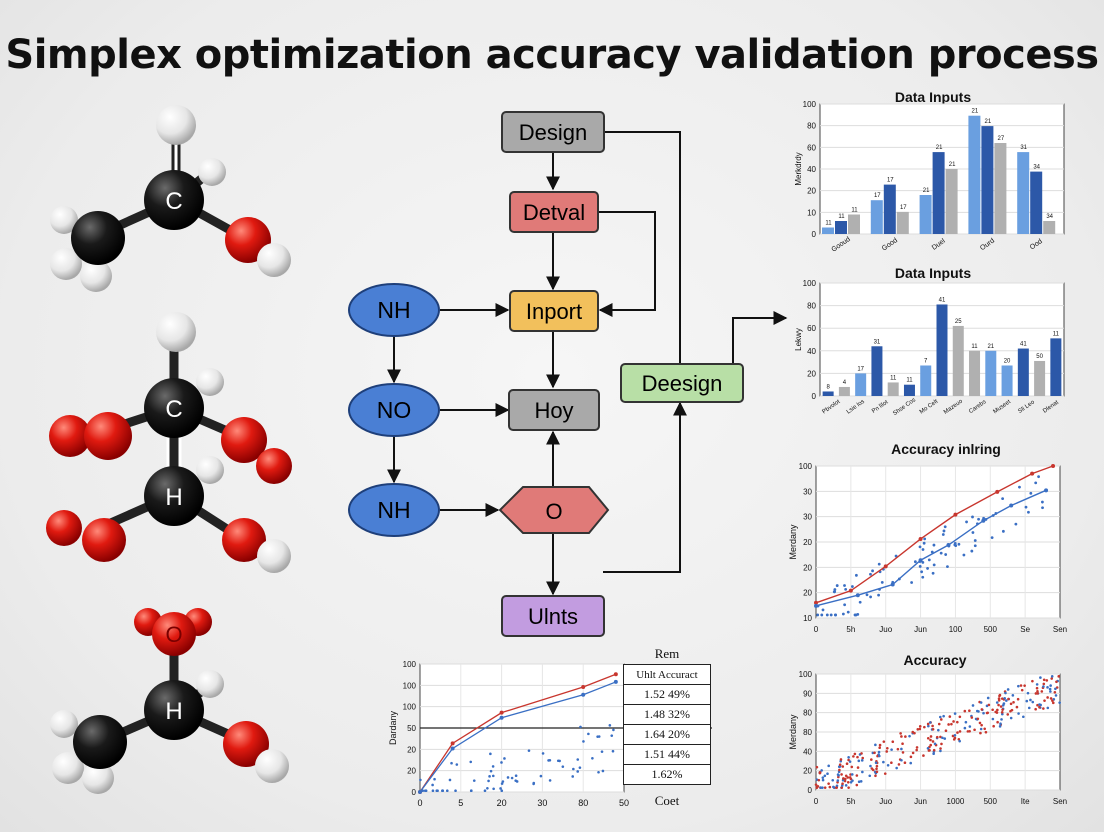 The width and height of the screenshot is (1104, 832). I want to click on node-ulnts: Ulnts, so click(553, 616).